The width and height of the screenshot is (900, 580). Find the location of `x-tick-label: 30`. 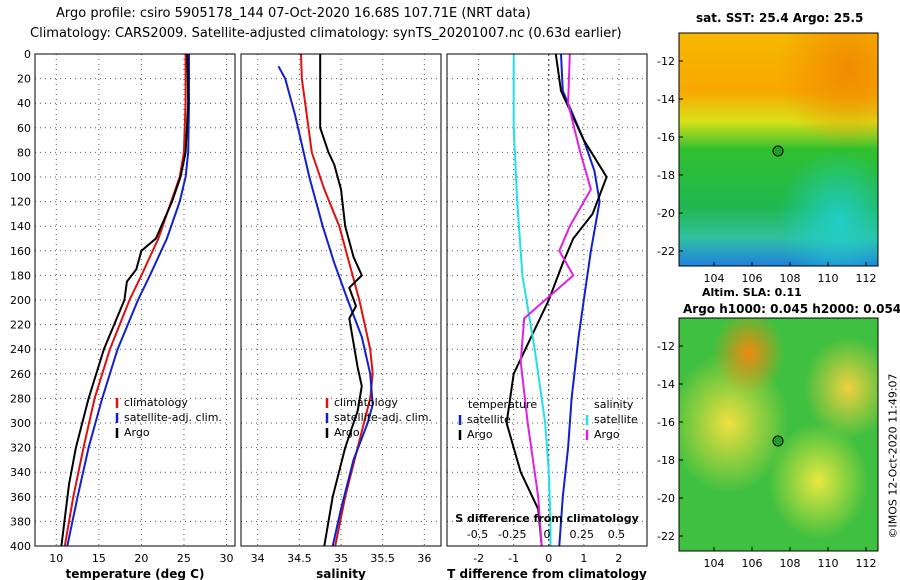

x-tick-label: 30 is located at coordinates (226, 558).